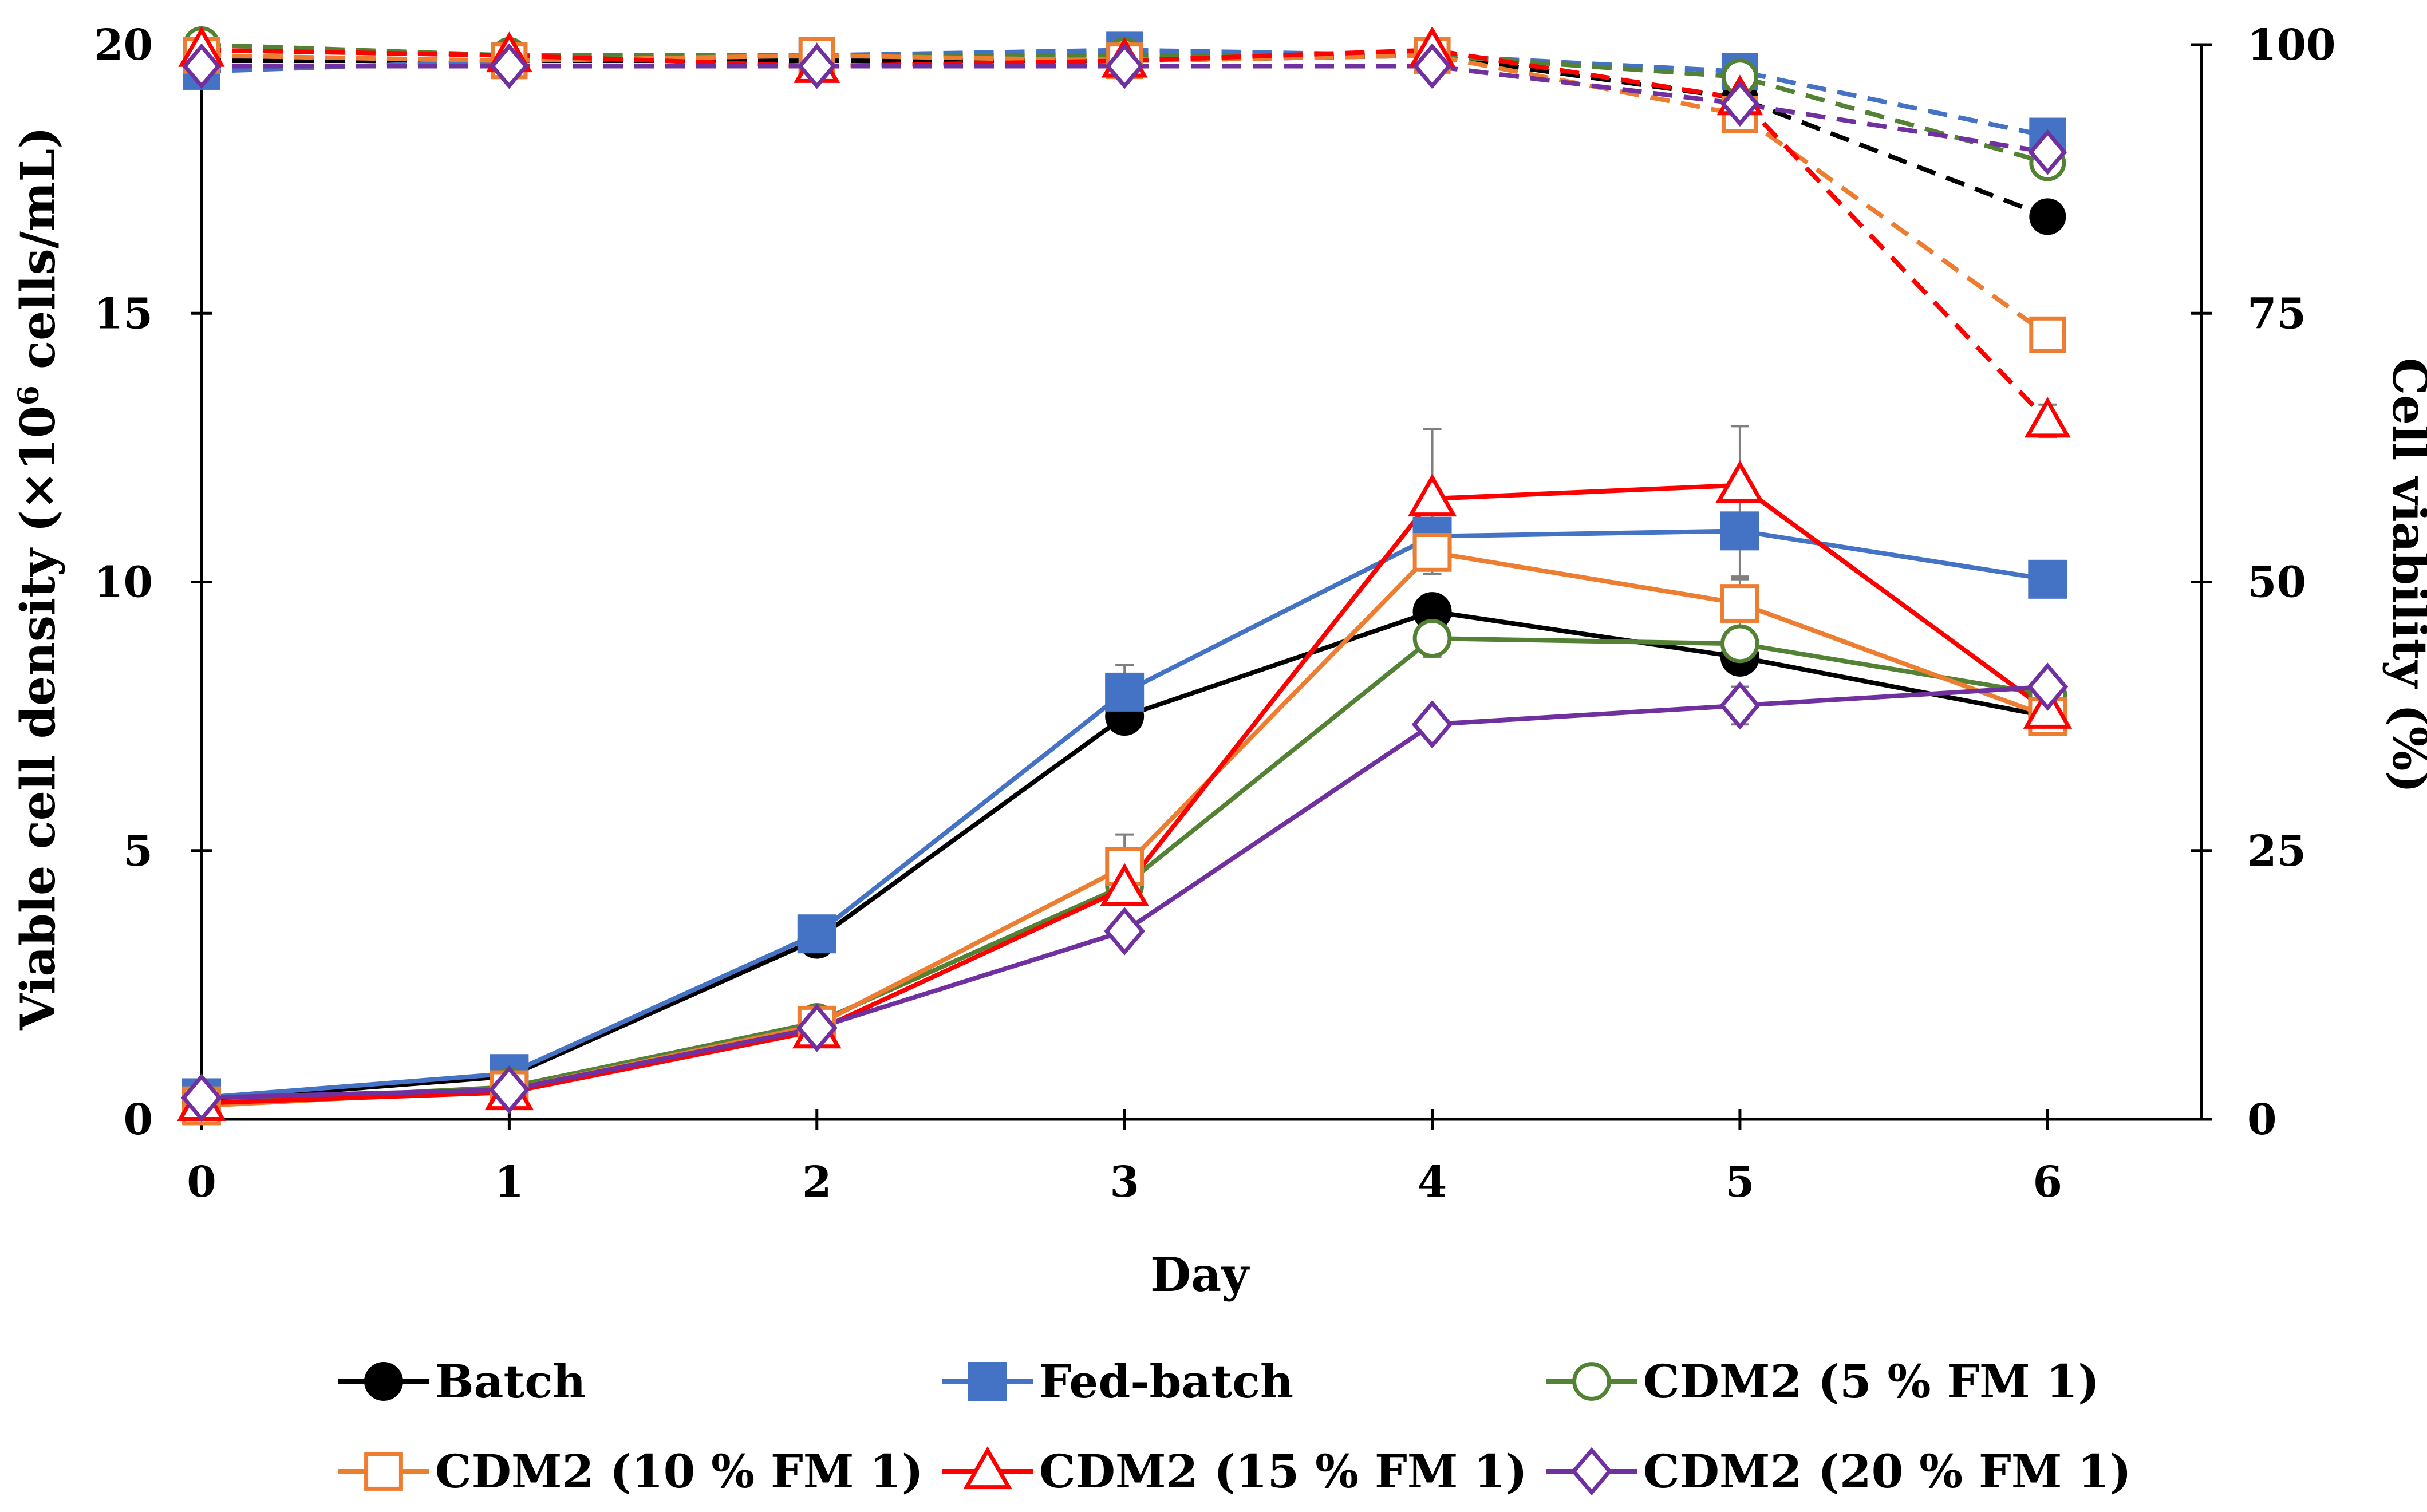 The width and height of the screenshot is (2427, 1512). What do you see at coordinates (510, 1381) in the screenshot?
I see `legend-label-batch: Batch` at bounding box center [510, 1381].